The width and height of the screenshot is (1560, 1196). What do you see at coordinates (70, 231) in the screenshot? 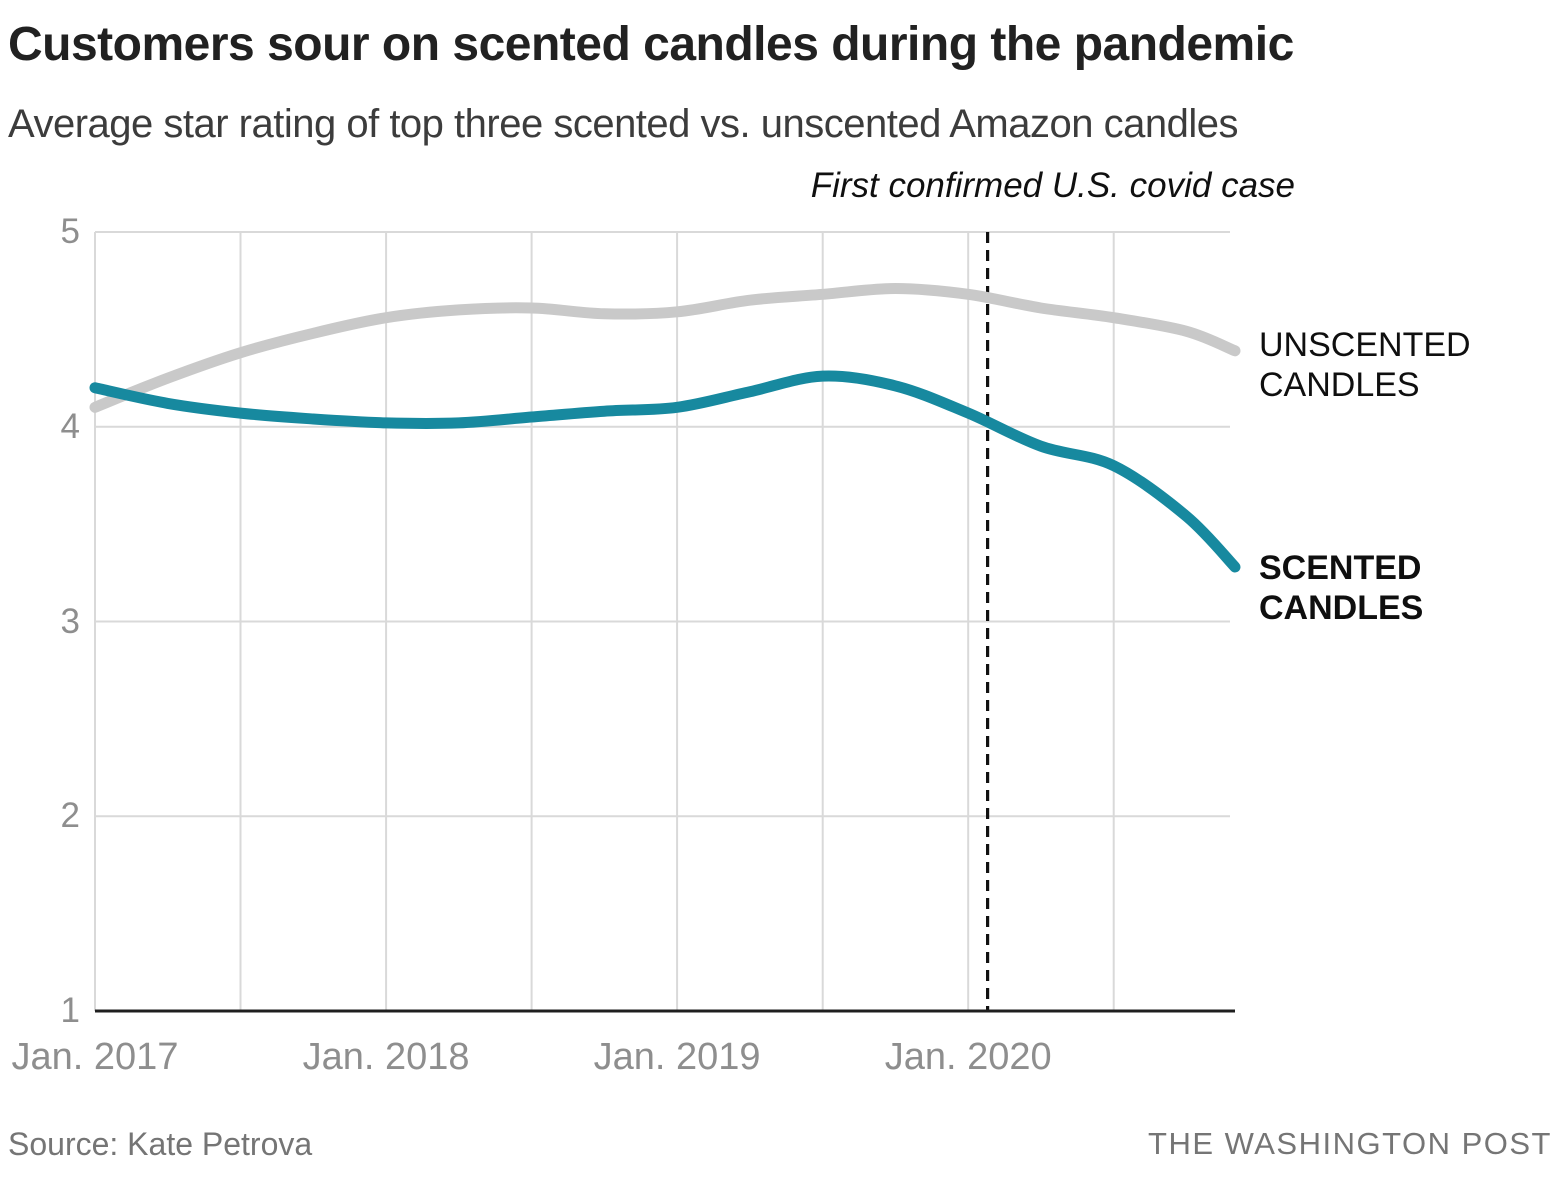
I see `y-tick-label: 5` at bounding box center [70, 231].